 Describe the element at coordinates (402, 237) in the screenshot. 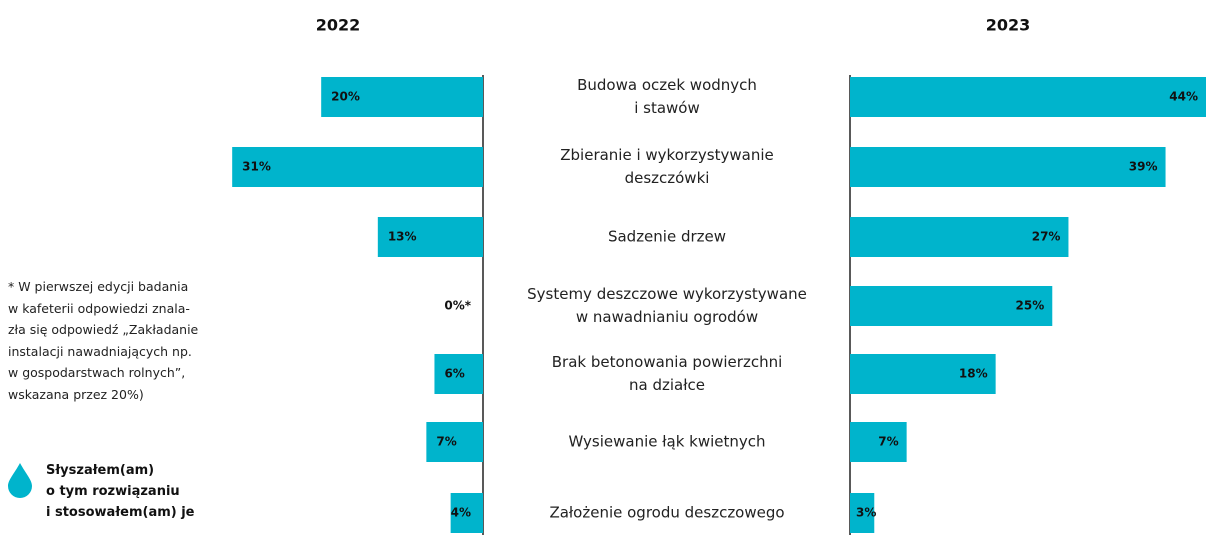

I see `value-label: 13%` at that location.